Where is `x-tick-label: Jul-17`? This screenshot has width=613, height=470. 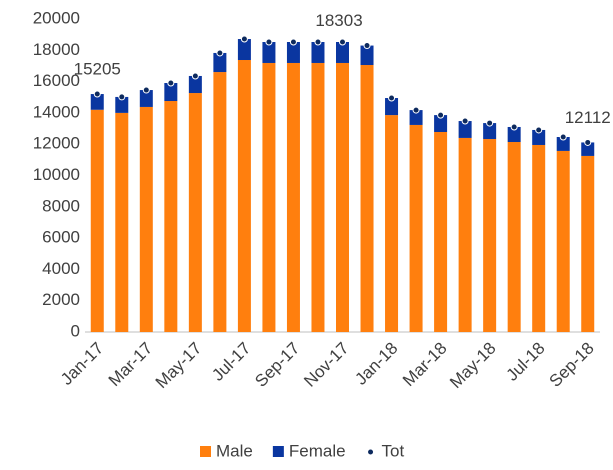 x-tick-label: Jul-17 is located at coordinates (231, 362).